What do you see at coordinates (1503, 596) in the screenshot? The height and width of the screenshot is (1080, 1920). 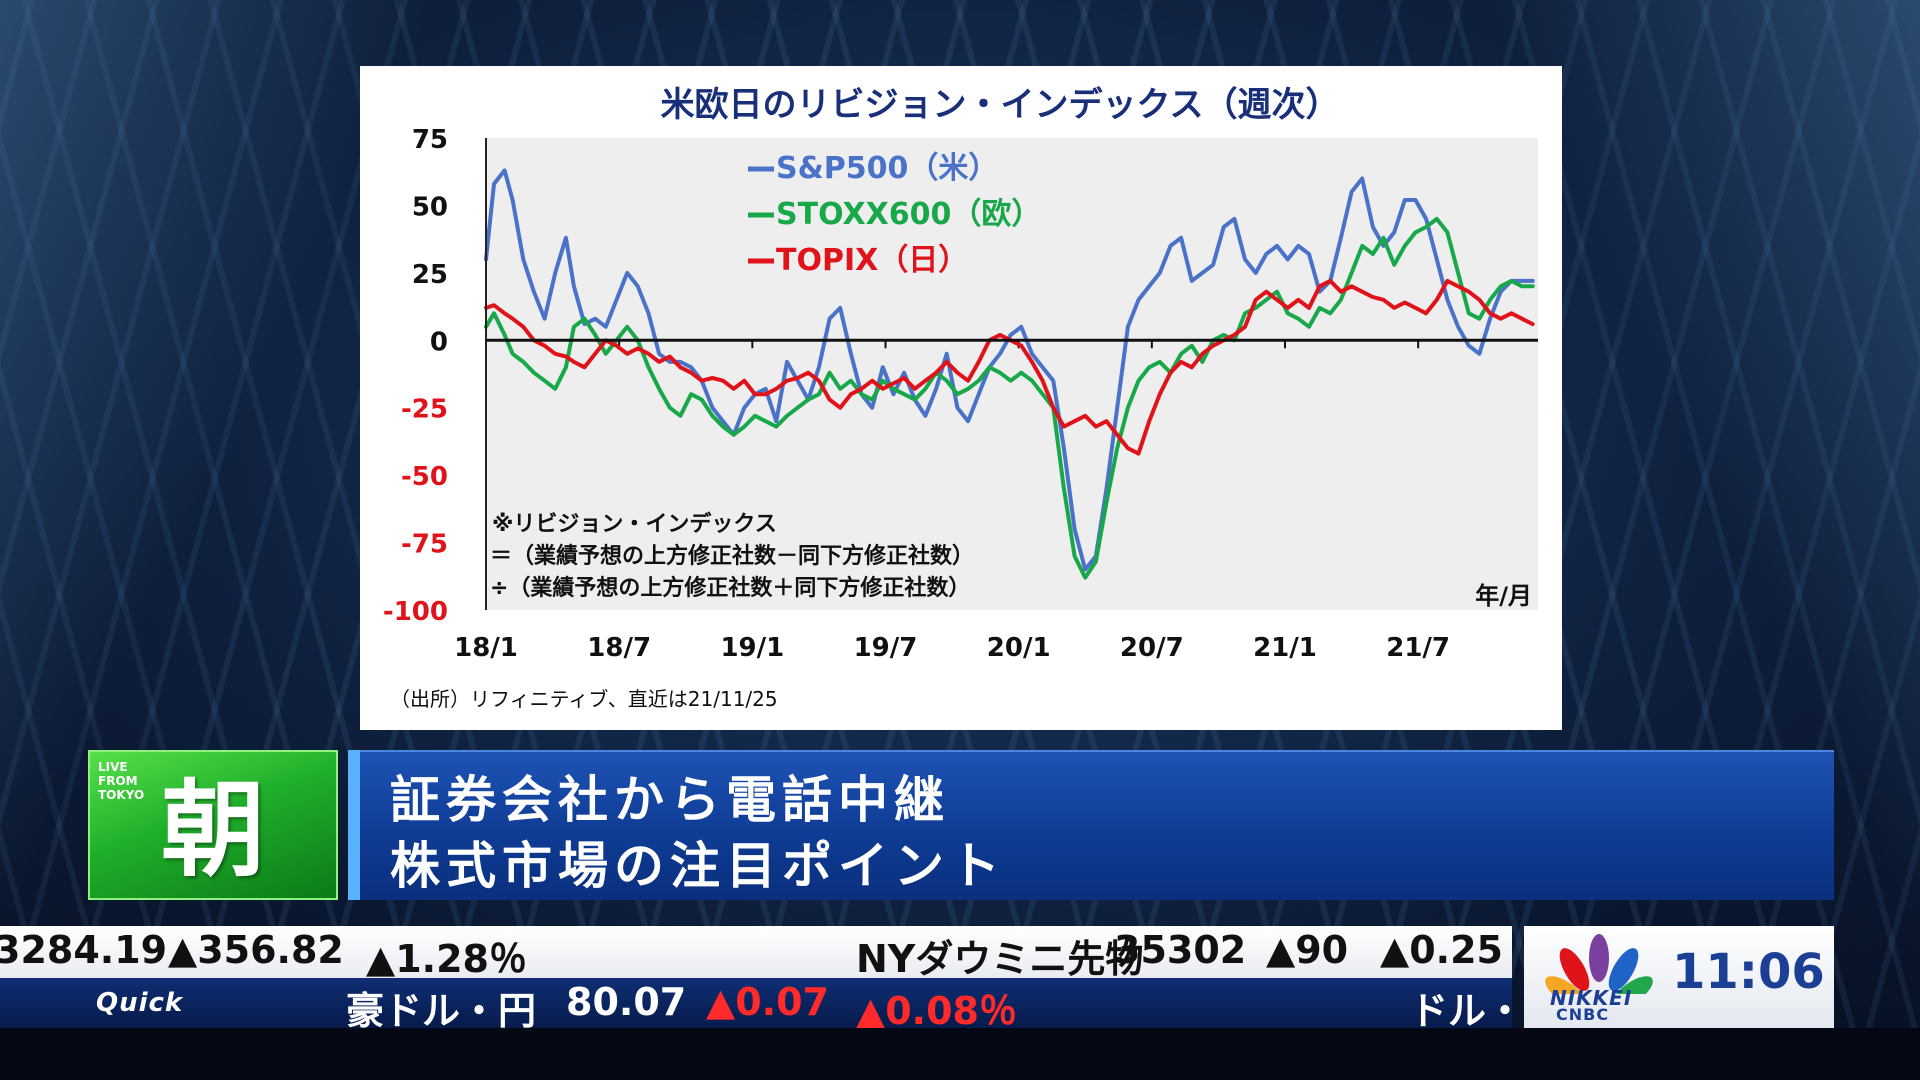 I see `x-axis-label: 年/月` at bounding box center [1503, 596].